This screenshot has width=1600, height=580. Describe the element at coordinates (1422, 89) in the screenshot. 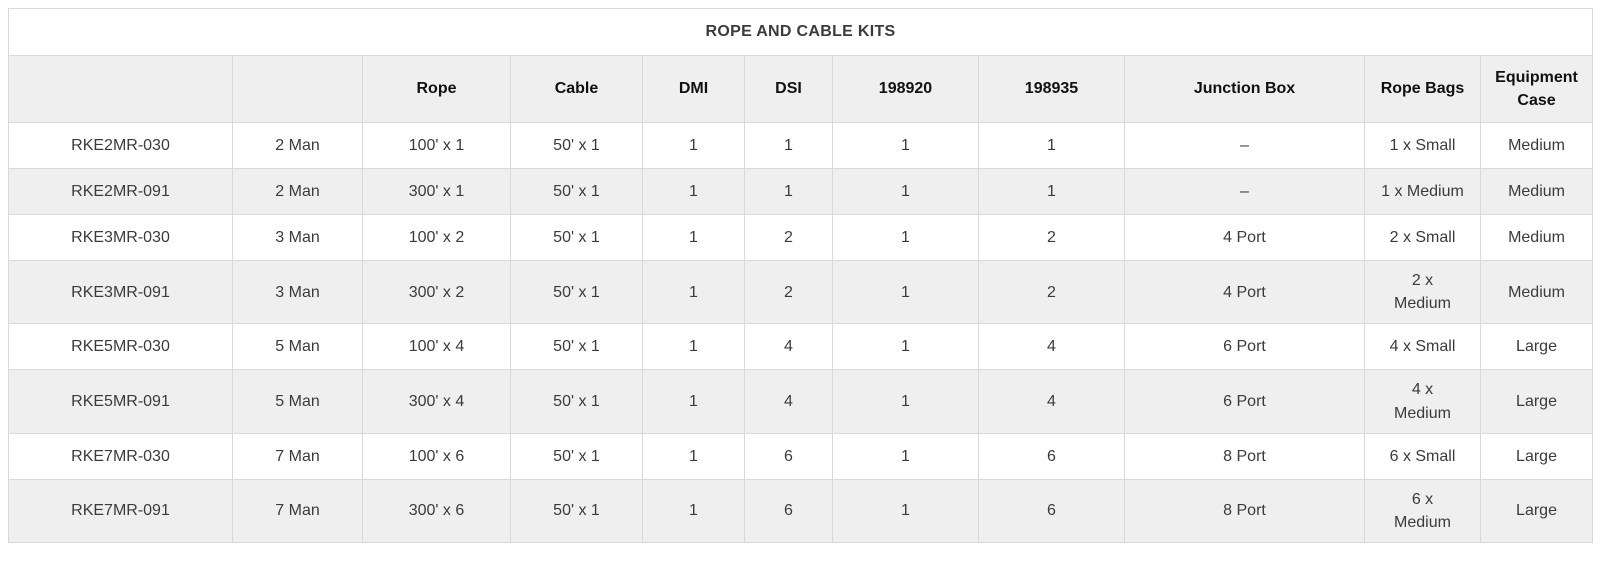

I see `header-rope-bags: Rope Bags` at that location.